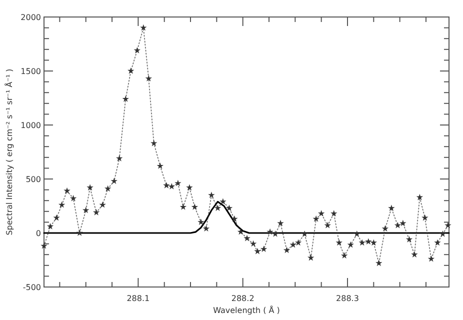  Describe the element at coordinates (347, 298) in the screenshot. I see `x-tick-label: 288.3` at that location.